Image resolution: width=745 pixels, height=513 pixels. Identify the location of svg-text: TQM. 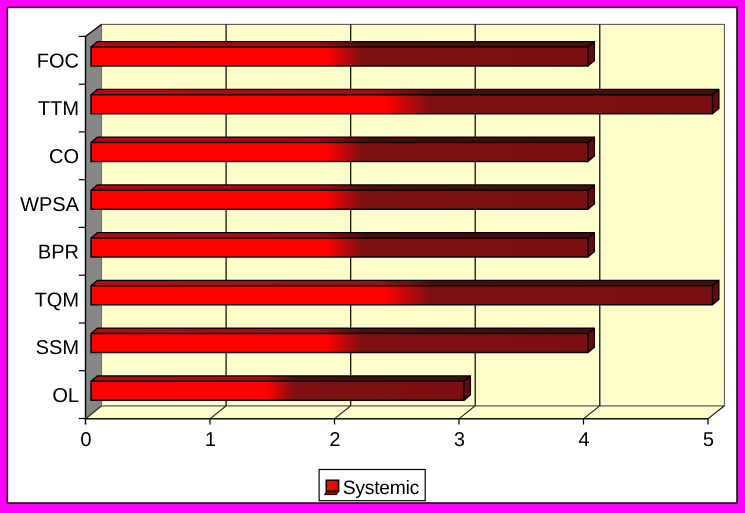
(57, 300).